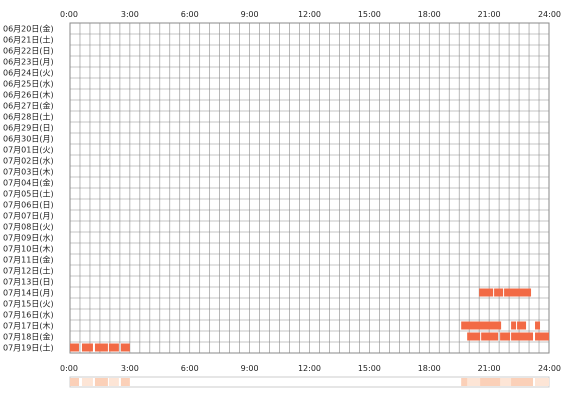 The image size is (570, 400). What do you see at coordinates (28, 183) in the screenshot?
I see `row-label: 07月04日(金)` at bounding box center [28, 183].